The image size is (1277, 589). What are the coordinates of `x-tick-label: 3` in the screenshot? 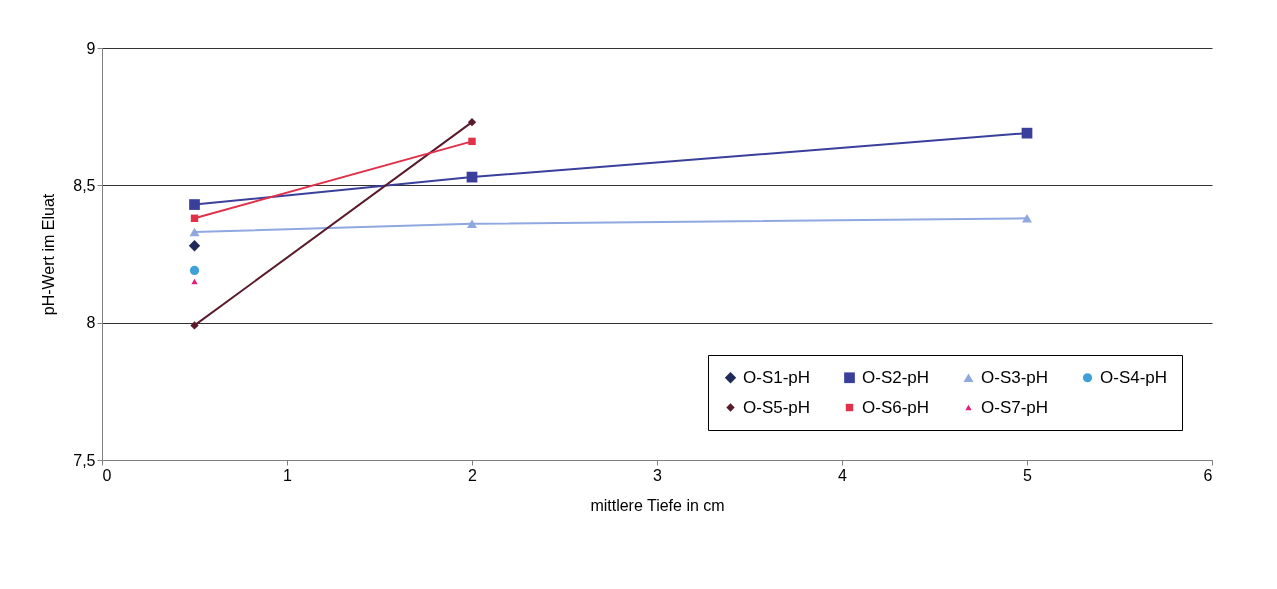 It's located at (658, 475).